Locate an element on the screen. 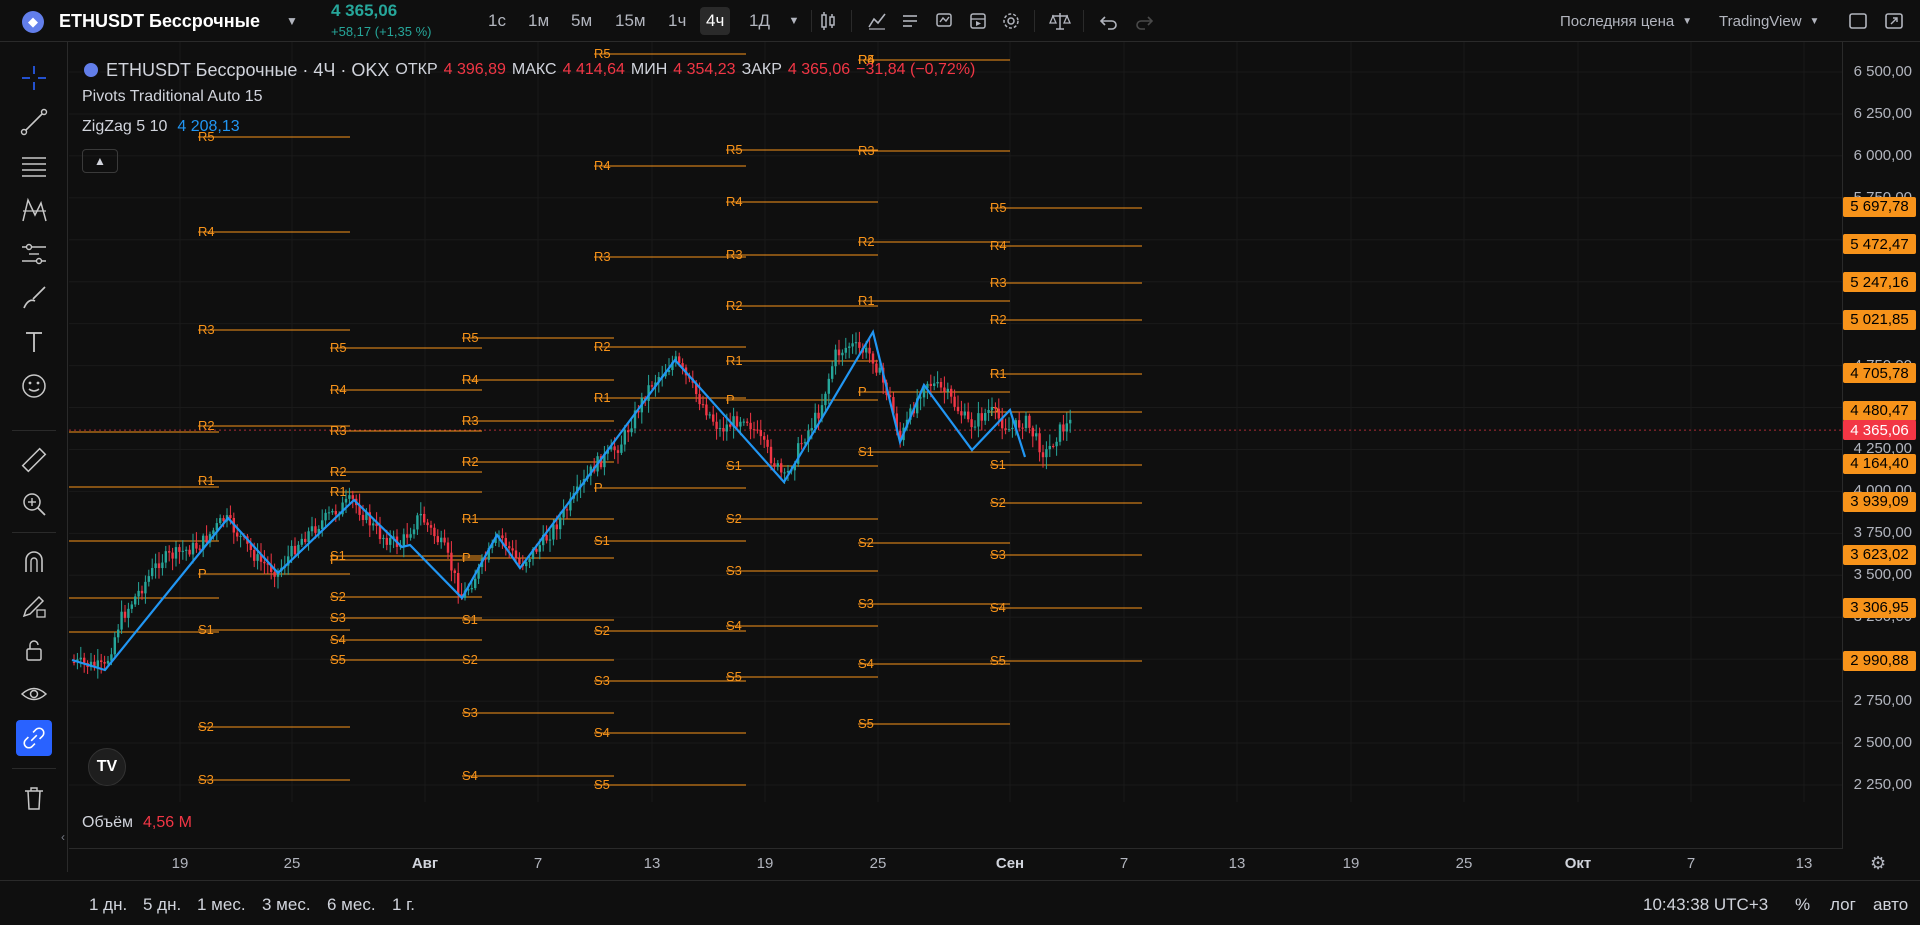  legend-high-label: МАКС is located at coordinates (534, 69).